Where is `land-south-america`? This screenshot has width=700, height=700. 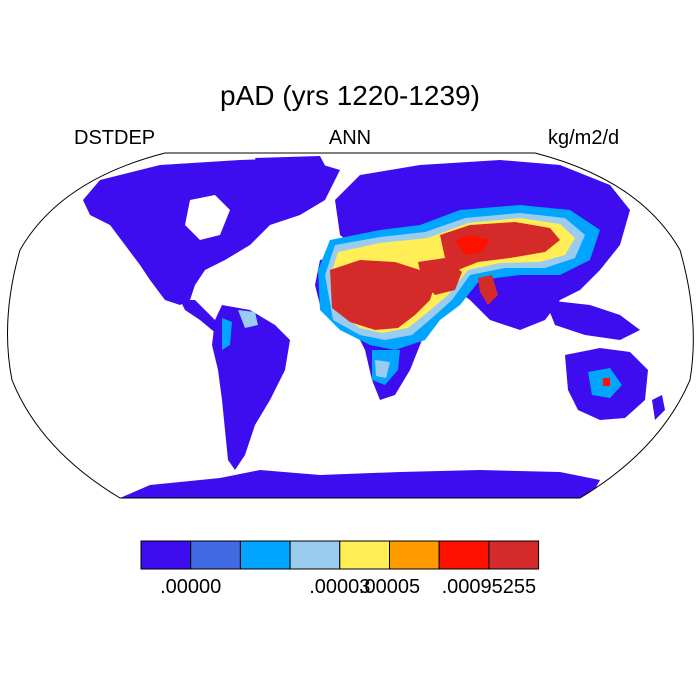
land-south-america is located at coordinates (251, 387).